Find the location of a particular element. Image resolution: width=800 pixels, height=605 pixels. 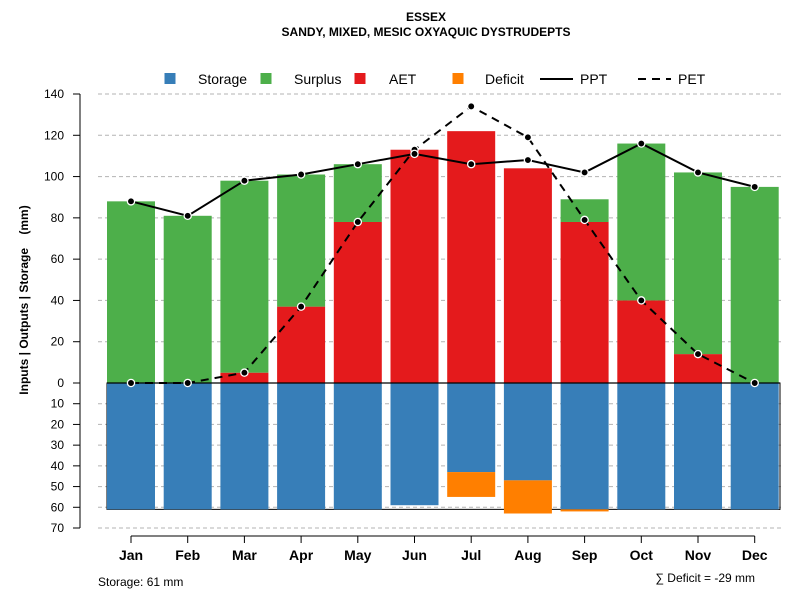

bar-surplus-oct is located at coordinates (641, 222).